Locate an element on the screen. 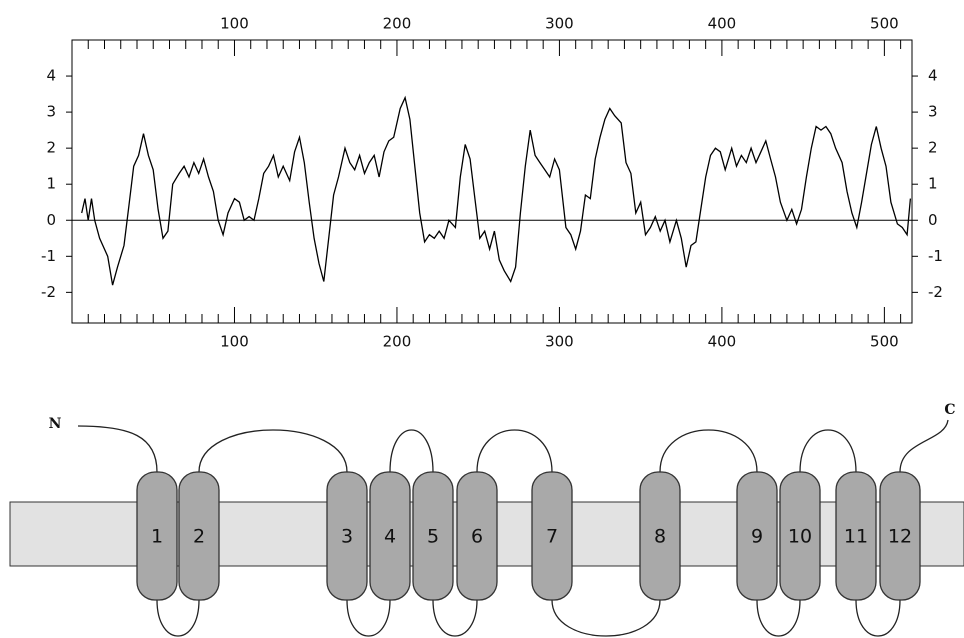  helix-label: 2 is located at coordinates (199, 537).